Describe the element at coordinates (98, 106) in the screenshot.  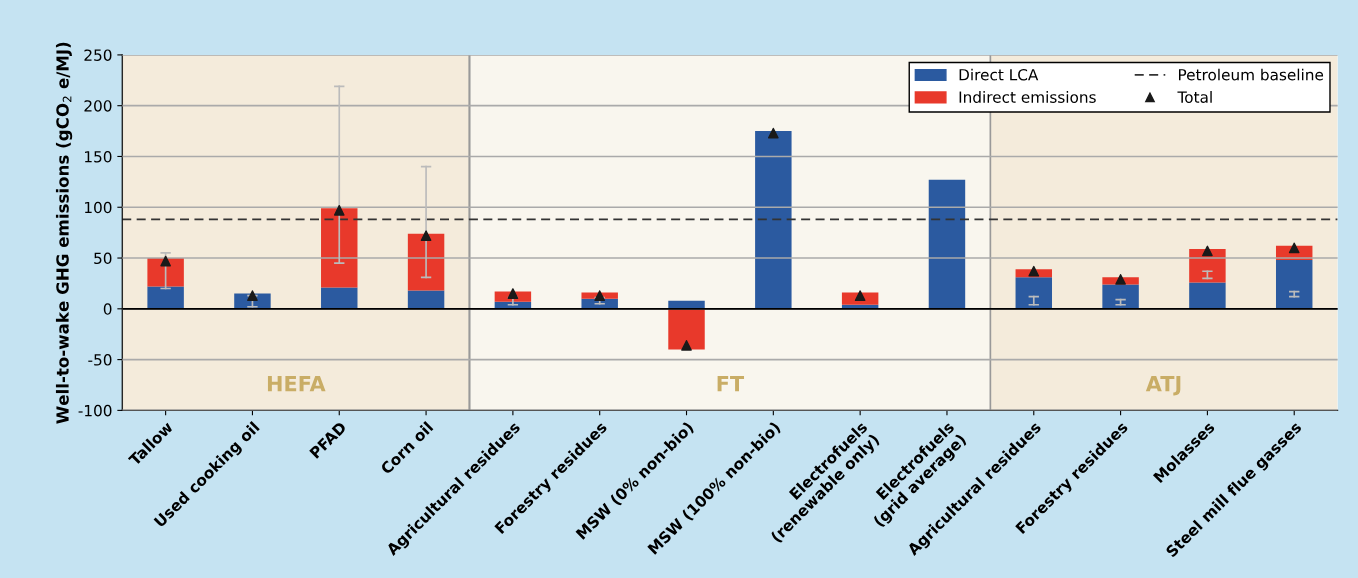
I see `y-tick-label: 200` at that location.